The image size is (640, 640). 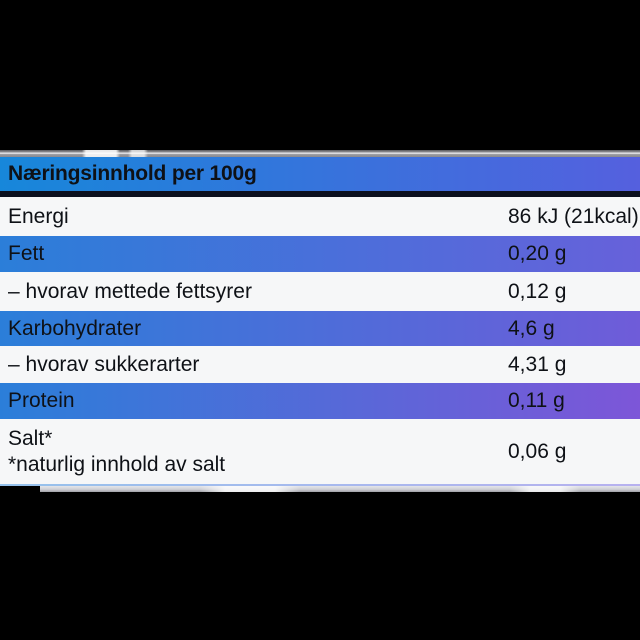 I want to click on row-sukkerarter: – hvorav sukkerarter 4,31 g, so click(x=320, y=364).